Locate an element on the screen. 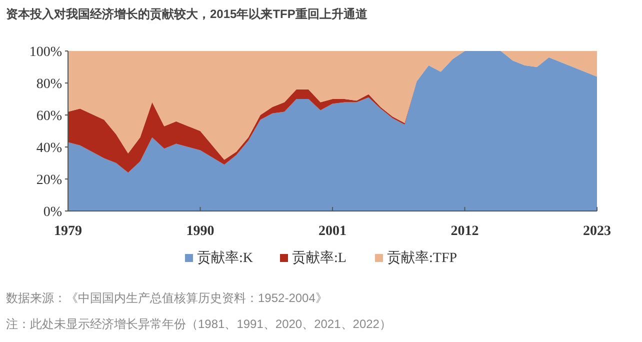 This screenshot has width=642, height=342. y-tick-label: 20% is located at coordinates (49, 180).